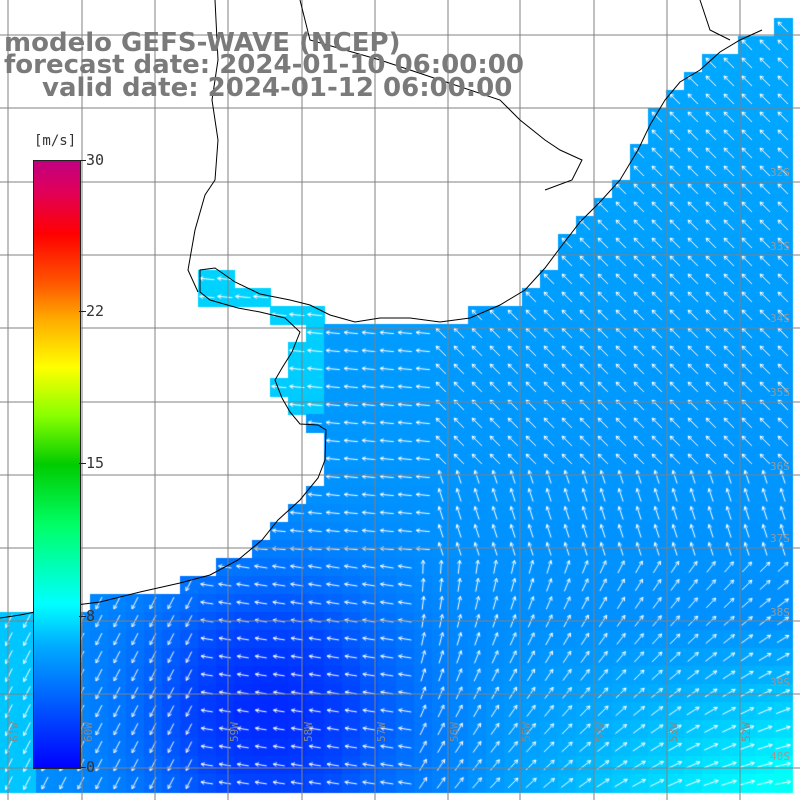 This screenshot has height=800, width=800. I want to click on model-title: modelo GEFS-WAVE (NCEP), so click(202, 43).